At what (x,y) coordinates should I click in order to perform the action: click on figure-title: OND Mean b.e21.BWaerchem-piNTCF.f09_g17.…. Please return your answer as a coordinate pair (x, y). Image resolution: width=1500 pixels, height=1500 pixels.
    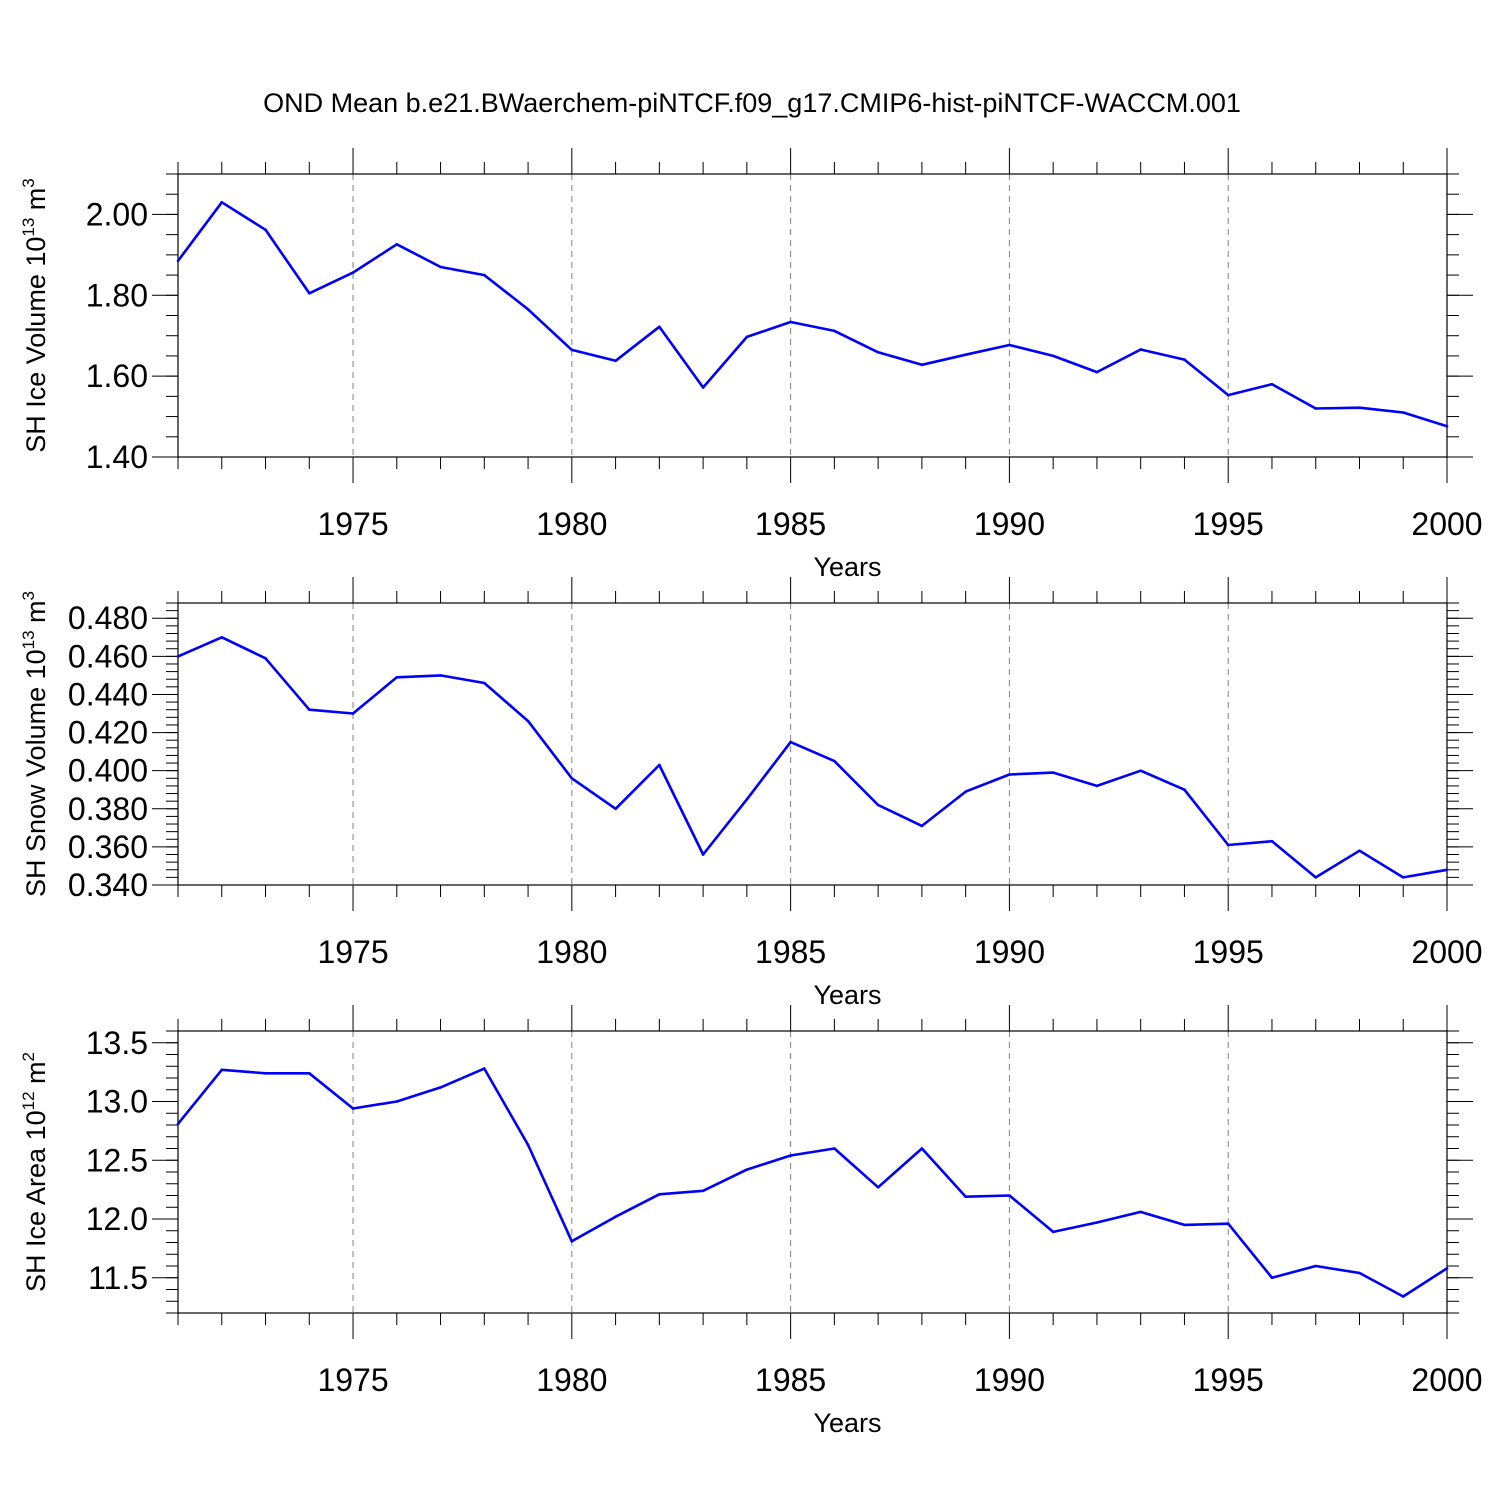
    Looking at the image, I should click on (752, 103).